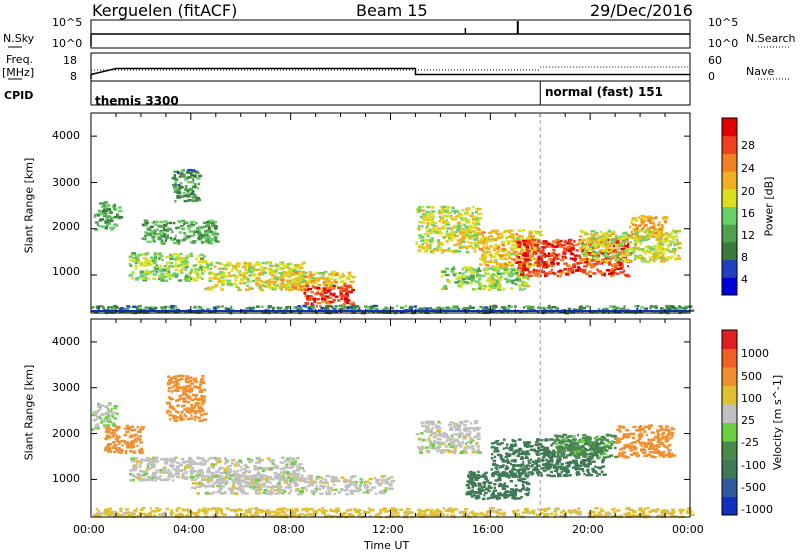 Image resolution: width=800 pixels, height=554 pixels. I want to click on nave-label: Nave, so click(760, 71).